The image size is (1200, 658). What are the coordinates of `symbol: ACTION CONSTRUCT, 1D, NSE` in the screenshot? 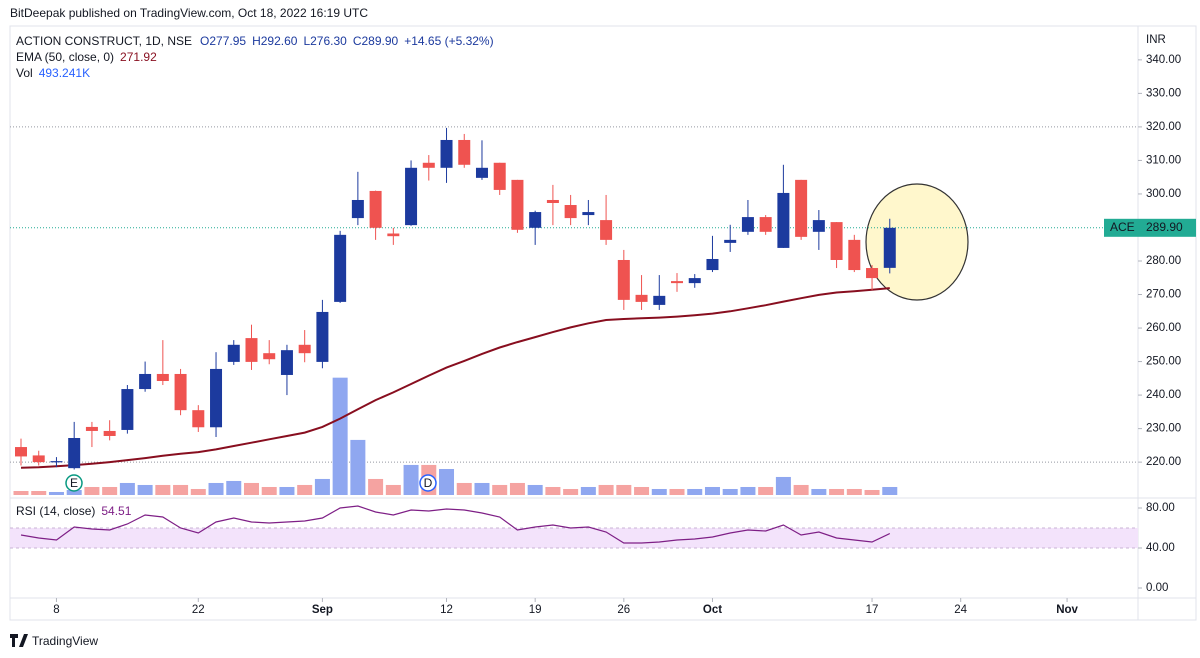 It's located at (104, 41).